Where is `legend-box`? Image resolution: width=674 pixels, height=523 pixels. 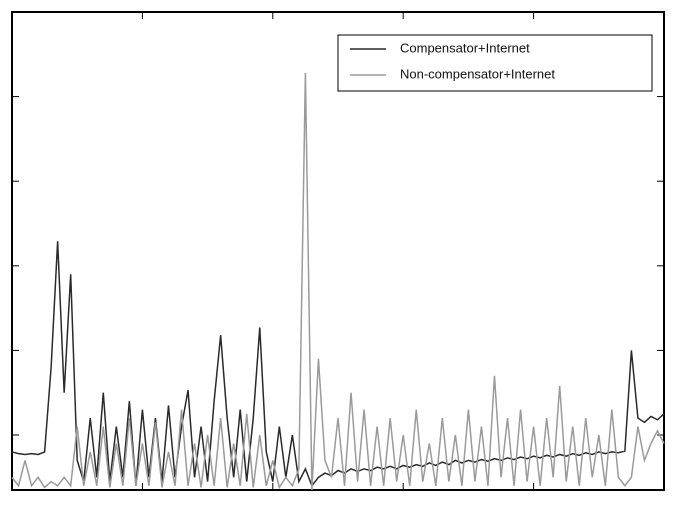 legend-box is located at coordinates (495, 63).